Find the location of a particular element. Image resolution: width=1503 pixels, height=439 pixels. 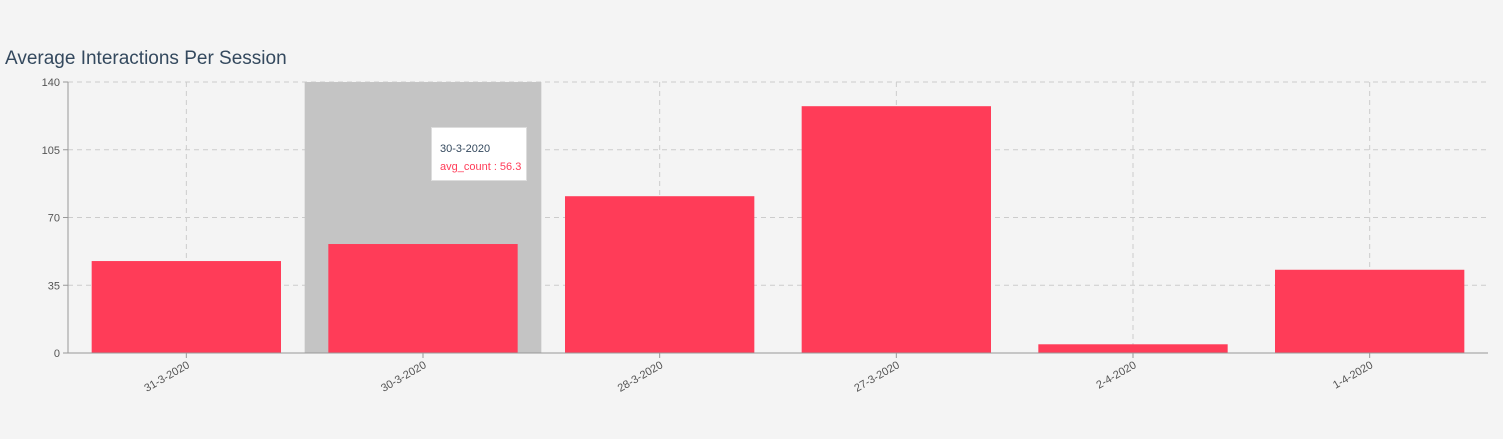

x-tick-label: 31-3-2020 is located at coordinates (166, 376).